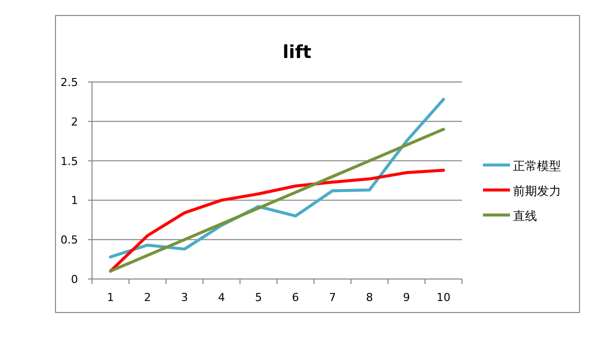  I want to click on y-tick-label: 1, so click(74, 201).